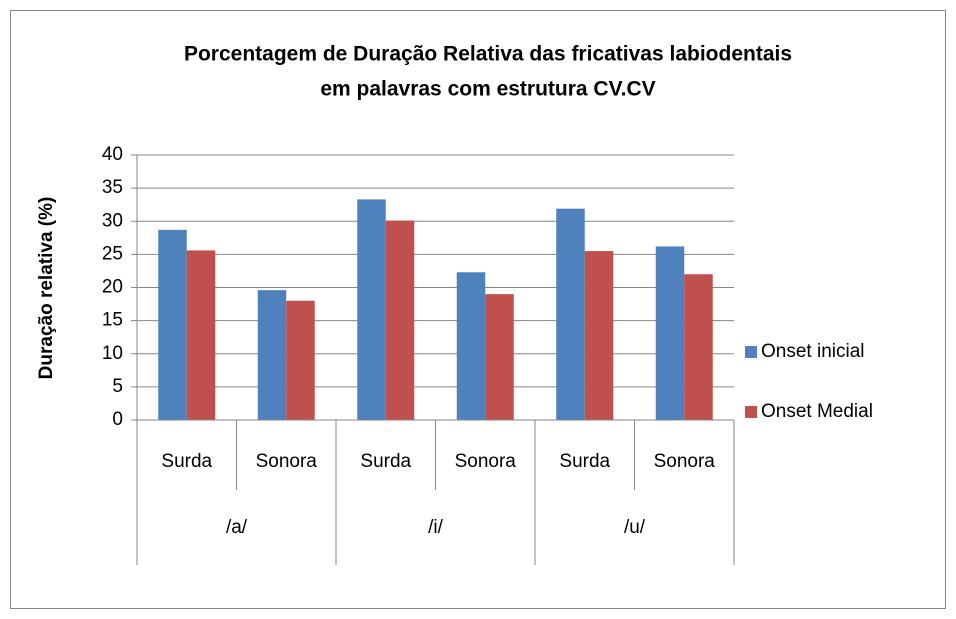 The height and width of the screenshot is (619, 956). What do you see at coordinates (436, 527) in the screenshot?
I see `group-label: /i/` at bounding box center [436, 527].